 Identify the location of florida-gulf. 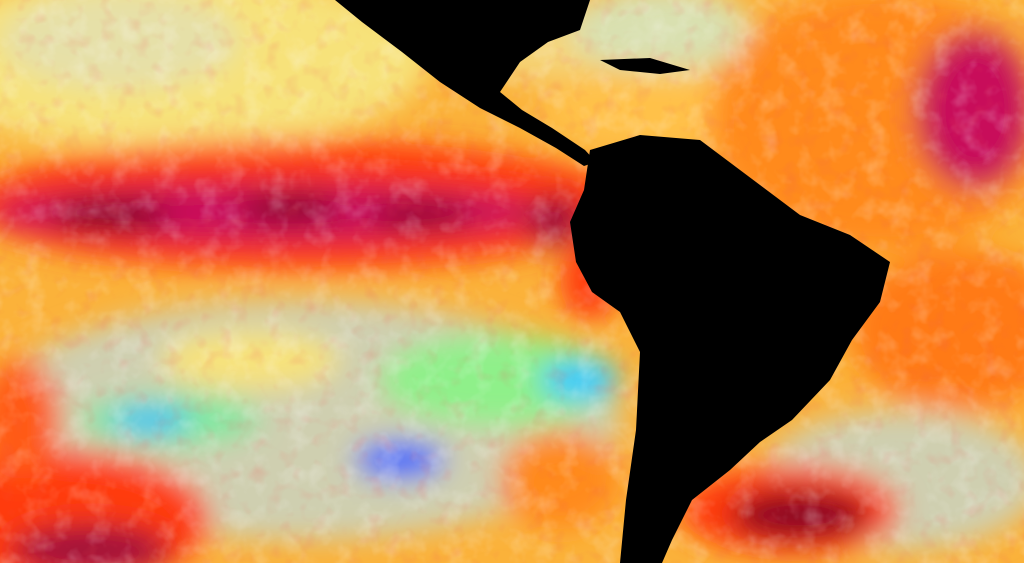
(487, 15).